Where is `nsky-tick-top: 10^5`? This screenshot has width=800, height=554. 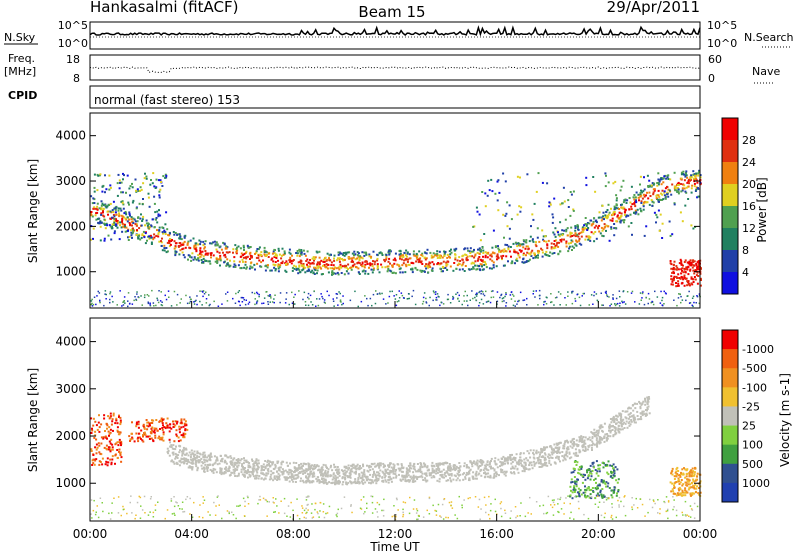 nsky-tick-top: 10^5 is located at coordinates (73, 25).